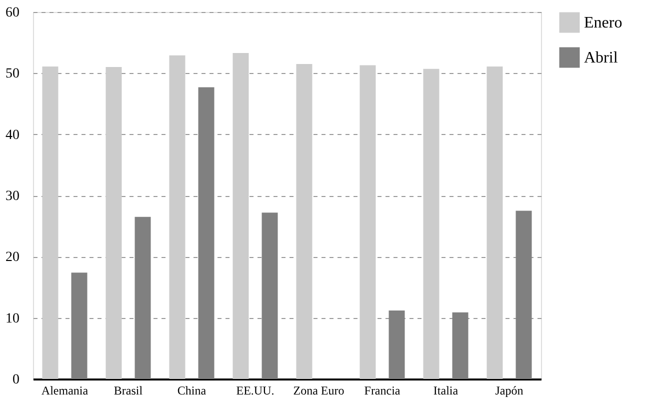 The width and height of the screenshot is (652, 408). Describe the element at coordinates (13, 135) in the screenshot. I see `y-tick-label: 40` at that location.